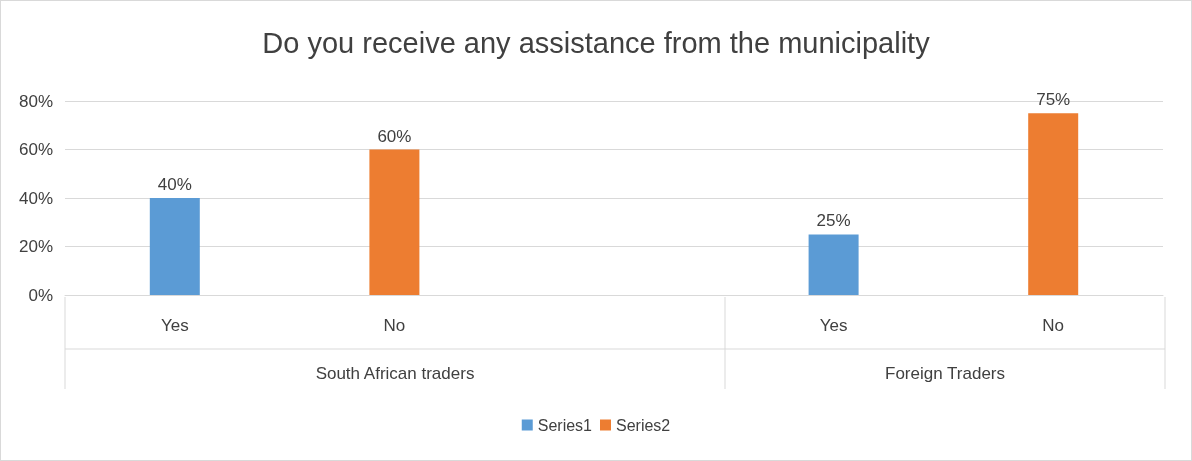 The width and height of the screenshot is (1192, 461). What do you see at coordinates (174, 184) in the screenshot?
I see `data-label: 40%` at bounding box center [174, 184].